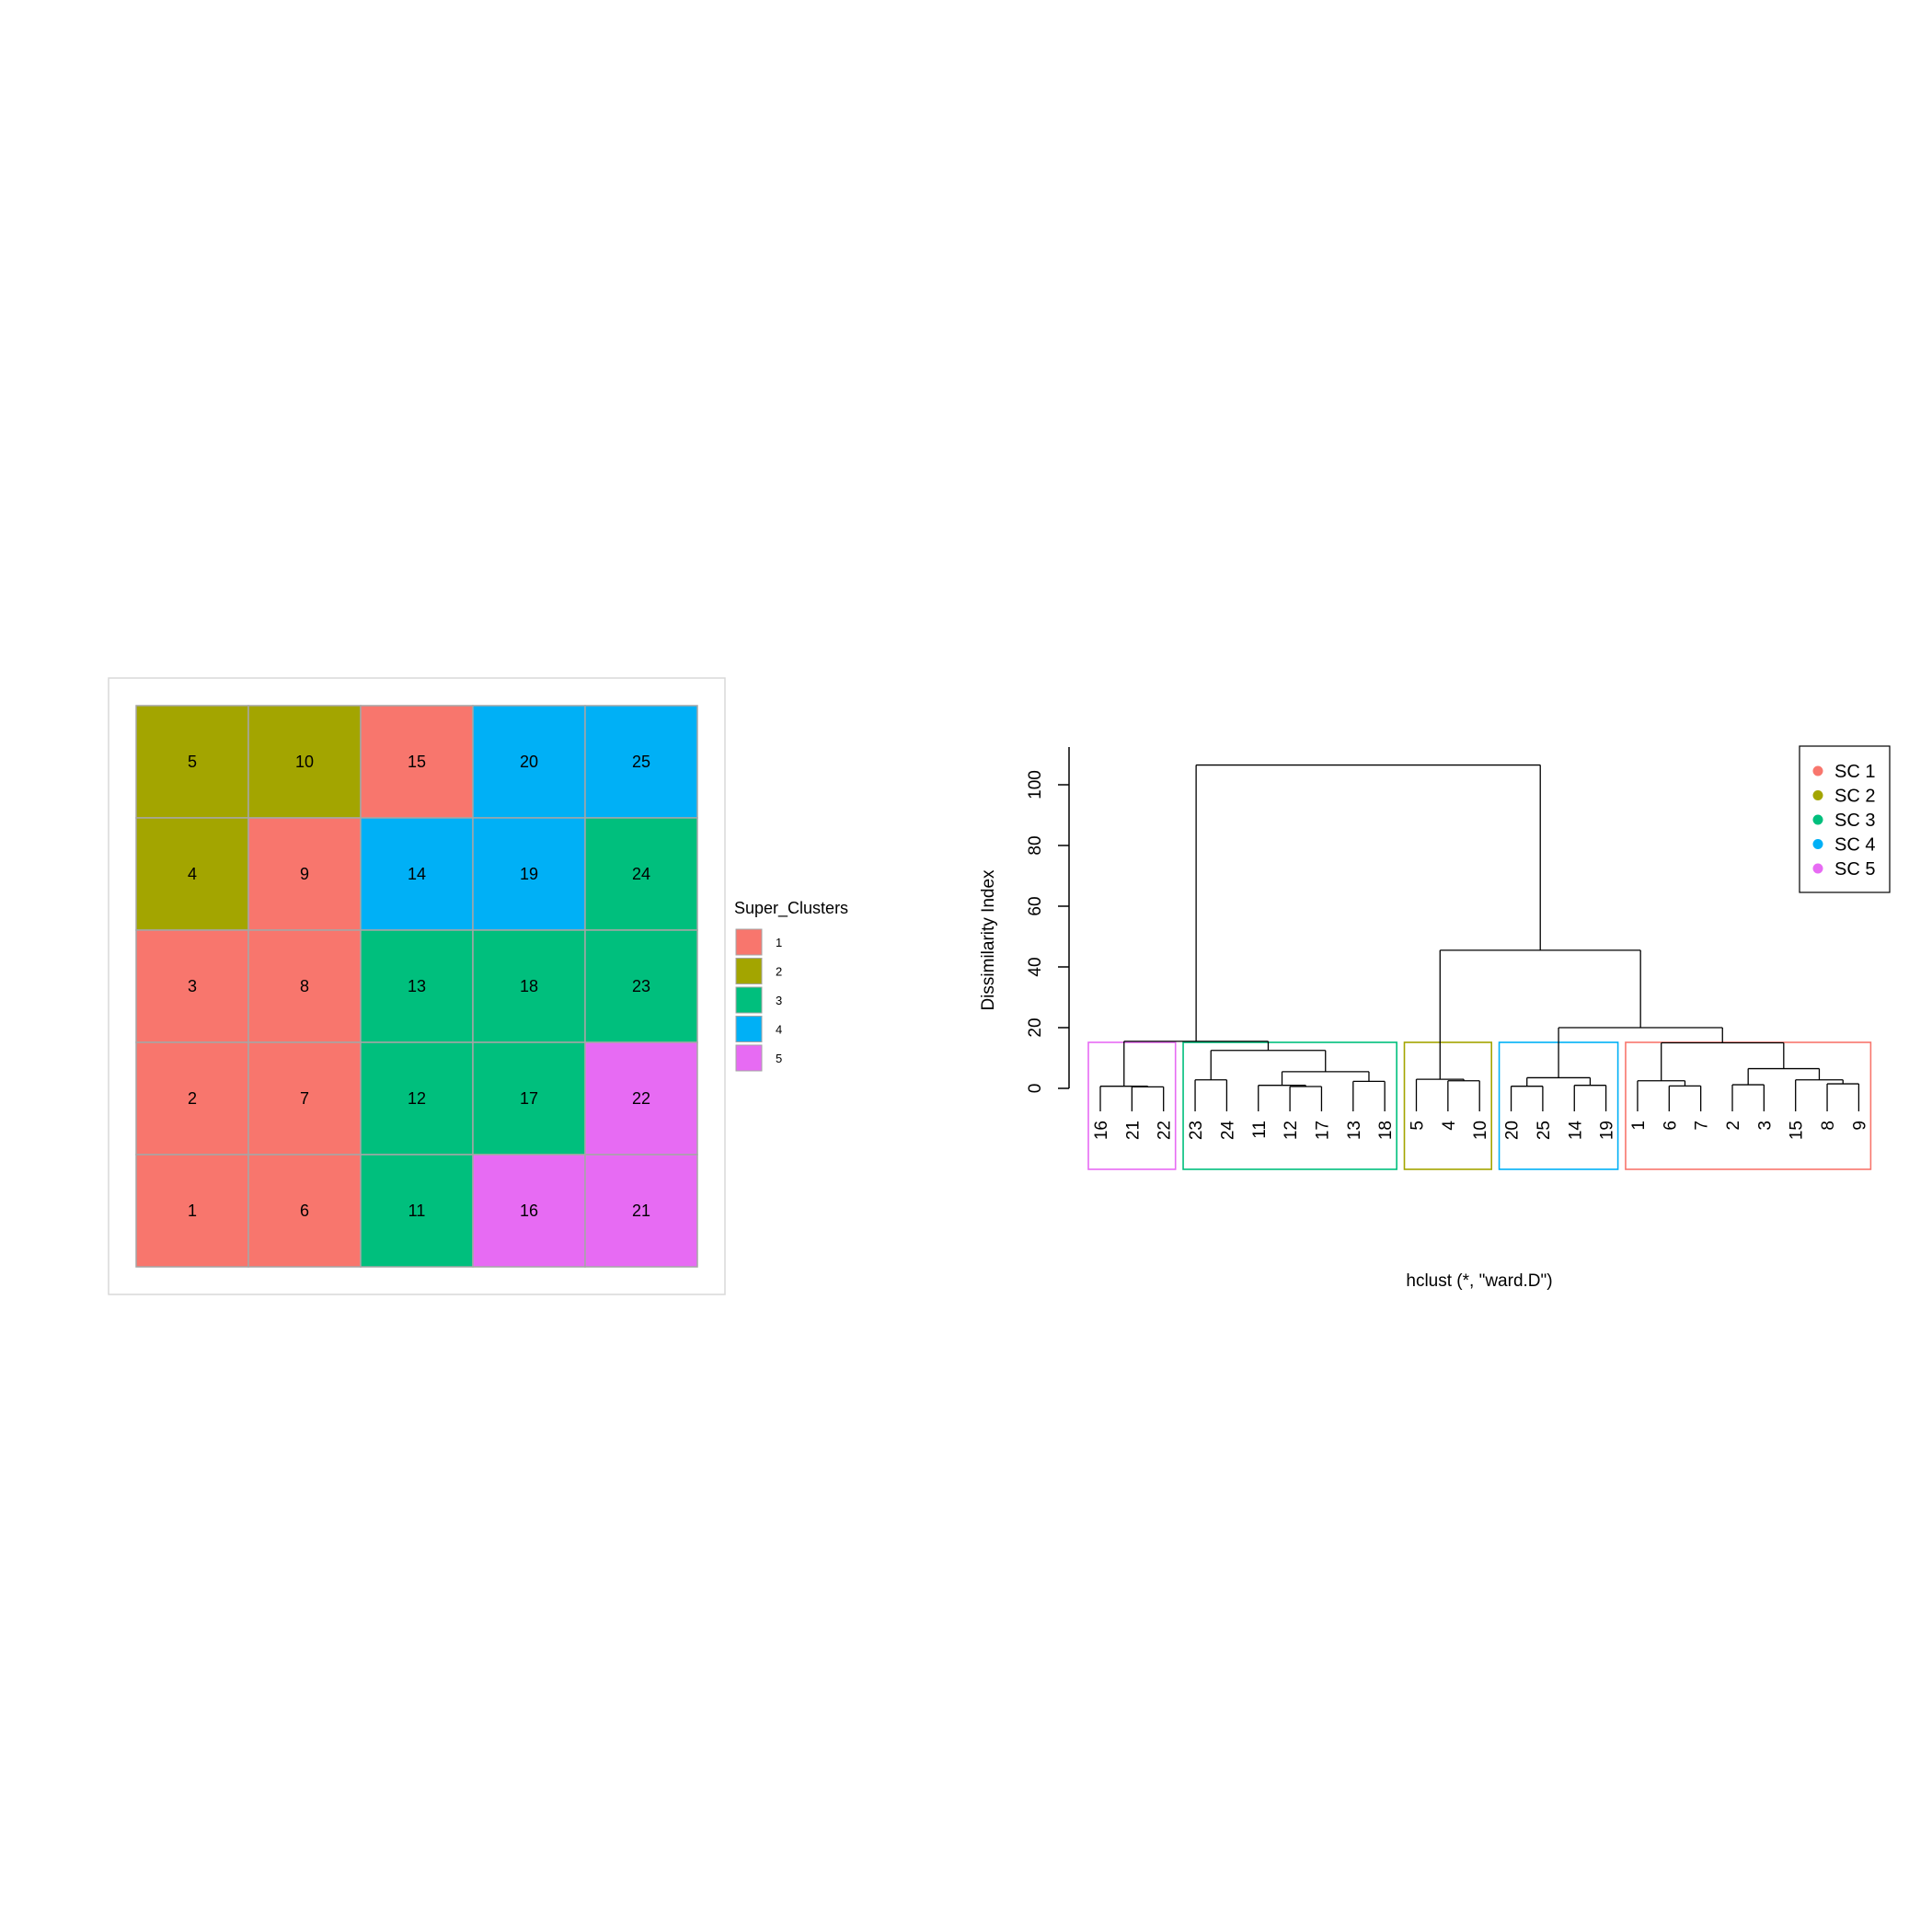 The height and width of the screenshot is (1932, 1932). Describe the element at coordinates (1544, 1130) in the screenshot. I see `leaf-label: 25` at that location.